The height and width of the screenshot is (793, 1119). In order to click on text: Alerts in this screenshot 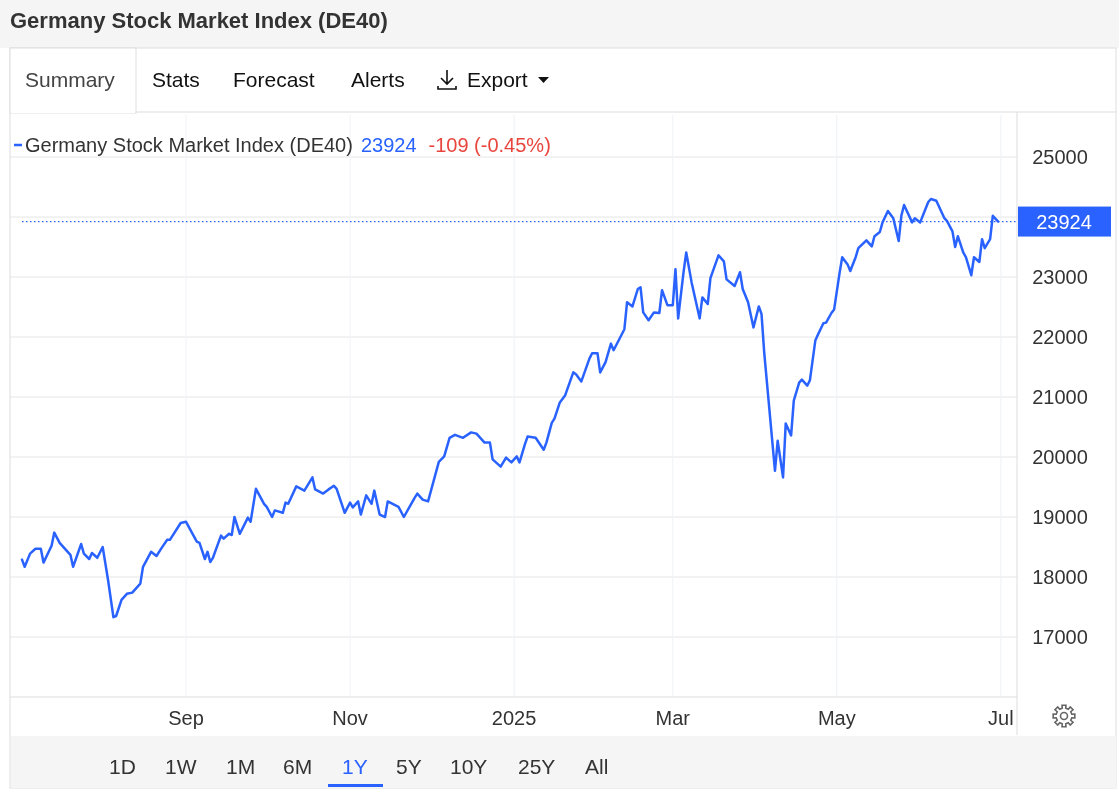, I will do `click(378, 79)`.